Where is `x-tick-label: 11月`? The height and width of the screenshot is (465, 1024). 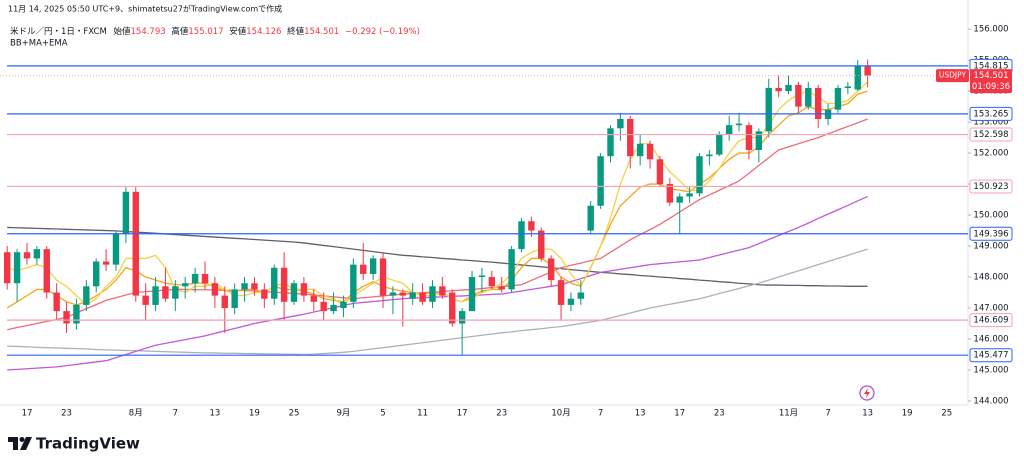 x-tick-label: 11月 is located at coordinates (788, 414).